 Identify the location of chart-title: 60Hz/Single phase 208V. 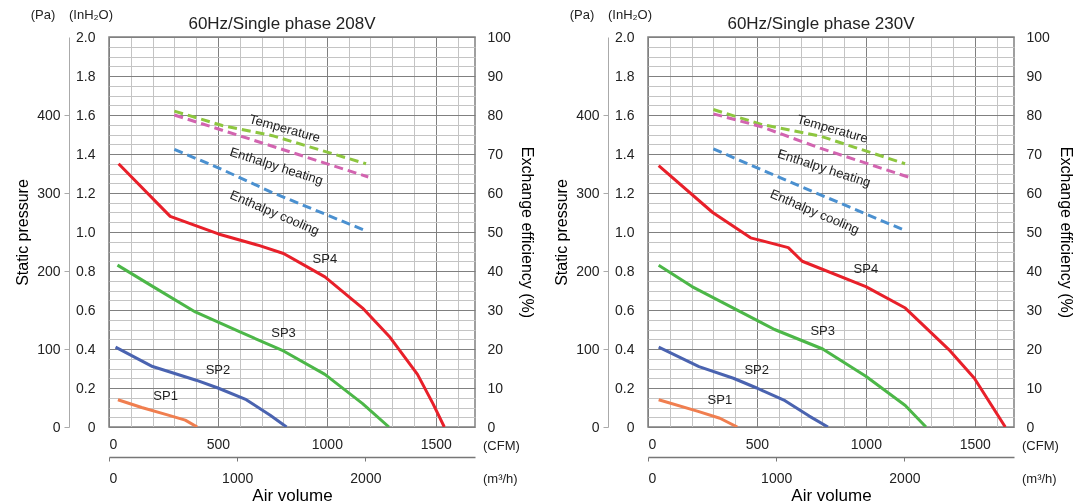
(282, 23).